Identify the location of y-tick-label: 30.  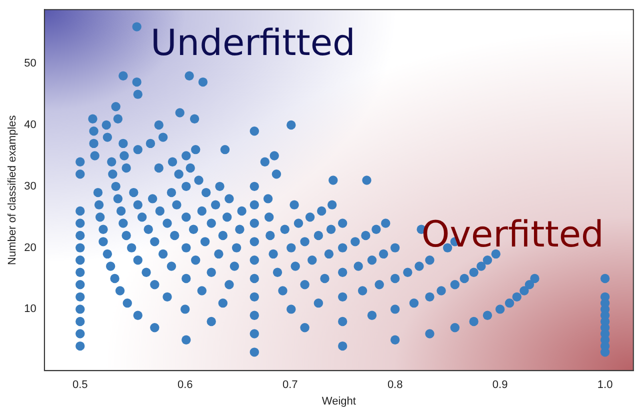
(30, 186).